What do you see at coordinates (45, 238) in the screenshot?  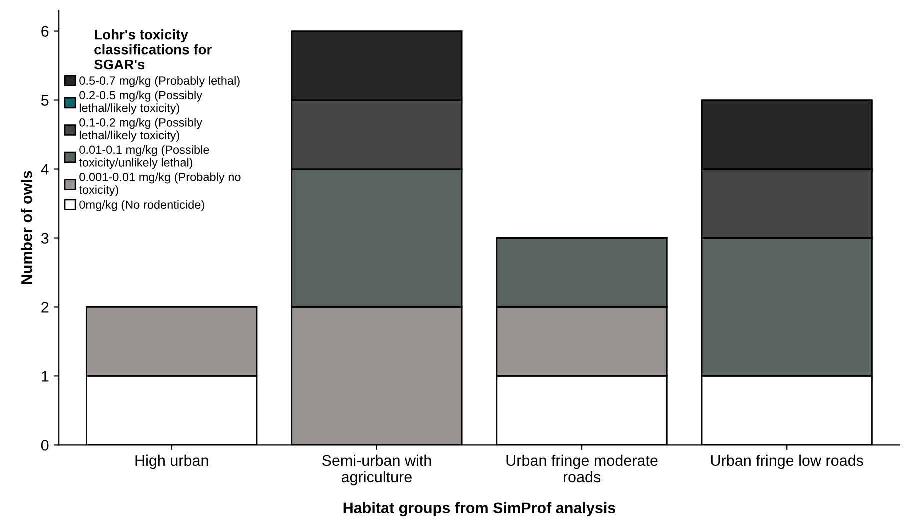 I see `y-tick-label: 3` at bounding box center [45, 238].